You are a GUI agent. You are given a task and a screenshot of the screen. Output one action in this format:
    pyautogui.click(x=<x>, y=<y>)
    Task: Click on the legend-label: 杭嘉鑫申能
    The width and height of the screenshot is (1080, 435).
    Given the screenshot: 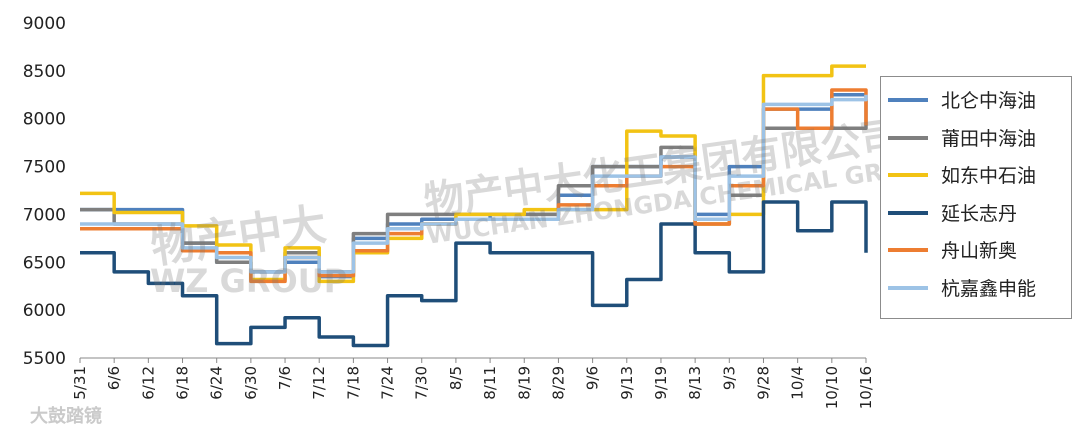 What is the action you would take?
    pyautogui.click(x=989, y=288)
    